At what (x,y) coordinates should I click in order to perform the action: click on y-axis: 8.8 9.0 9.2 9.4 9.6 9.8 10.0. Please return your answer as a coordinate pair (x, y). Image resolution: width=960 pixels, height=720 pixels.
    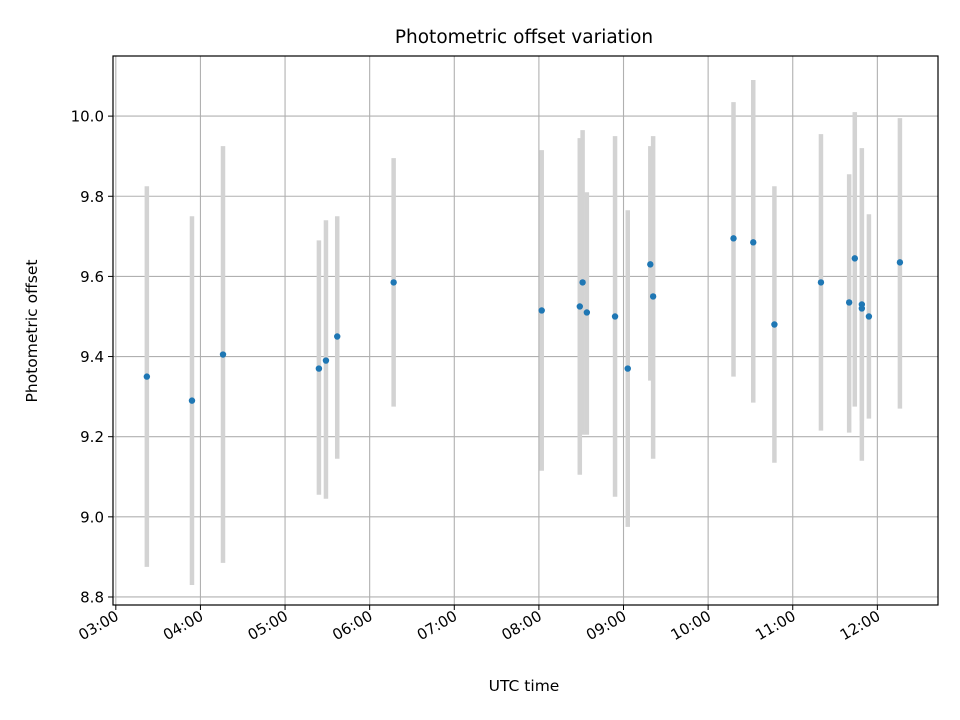
    Looking at the image, I should click on (92, 357).